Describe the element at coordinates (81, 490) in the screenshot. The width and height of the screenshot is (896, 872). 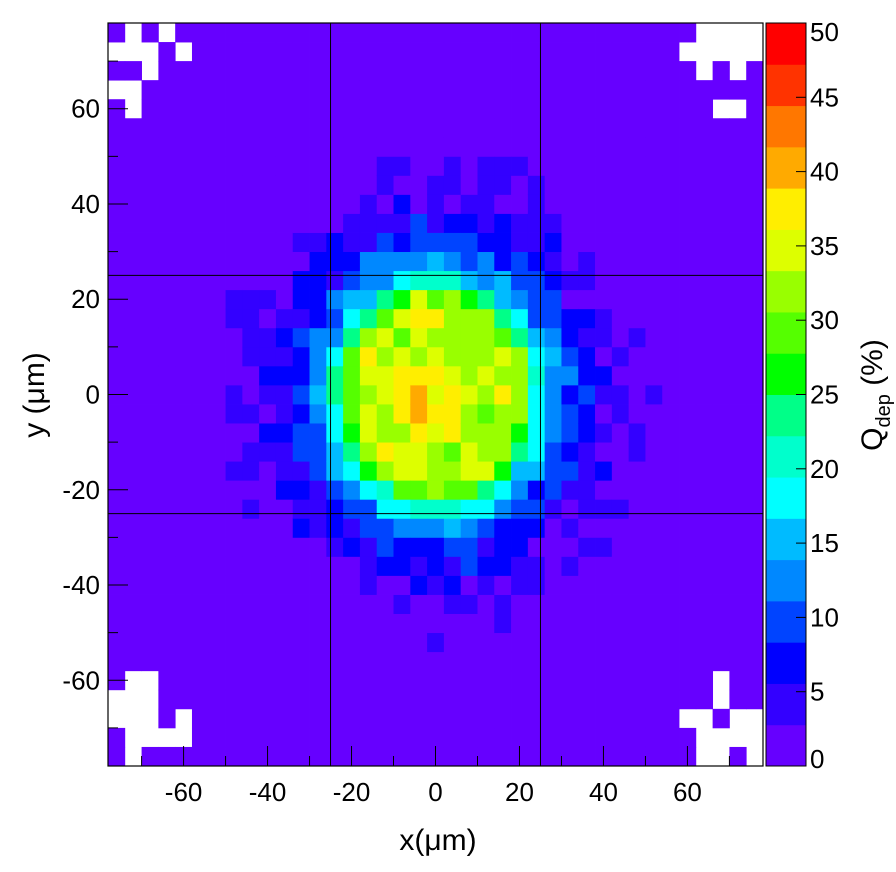
I see `y-tick-label: -20` at that location.